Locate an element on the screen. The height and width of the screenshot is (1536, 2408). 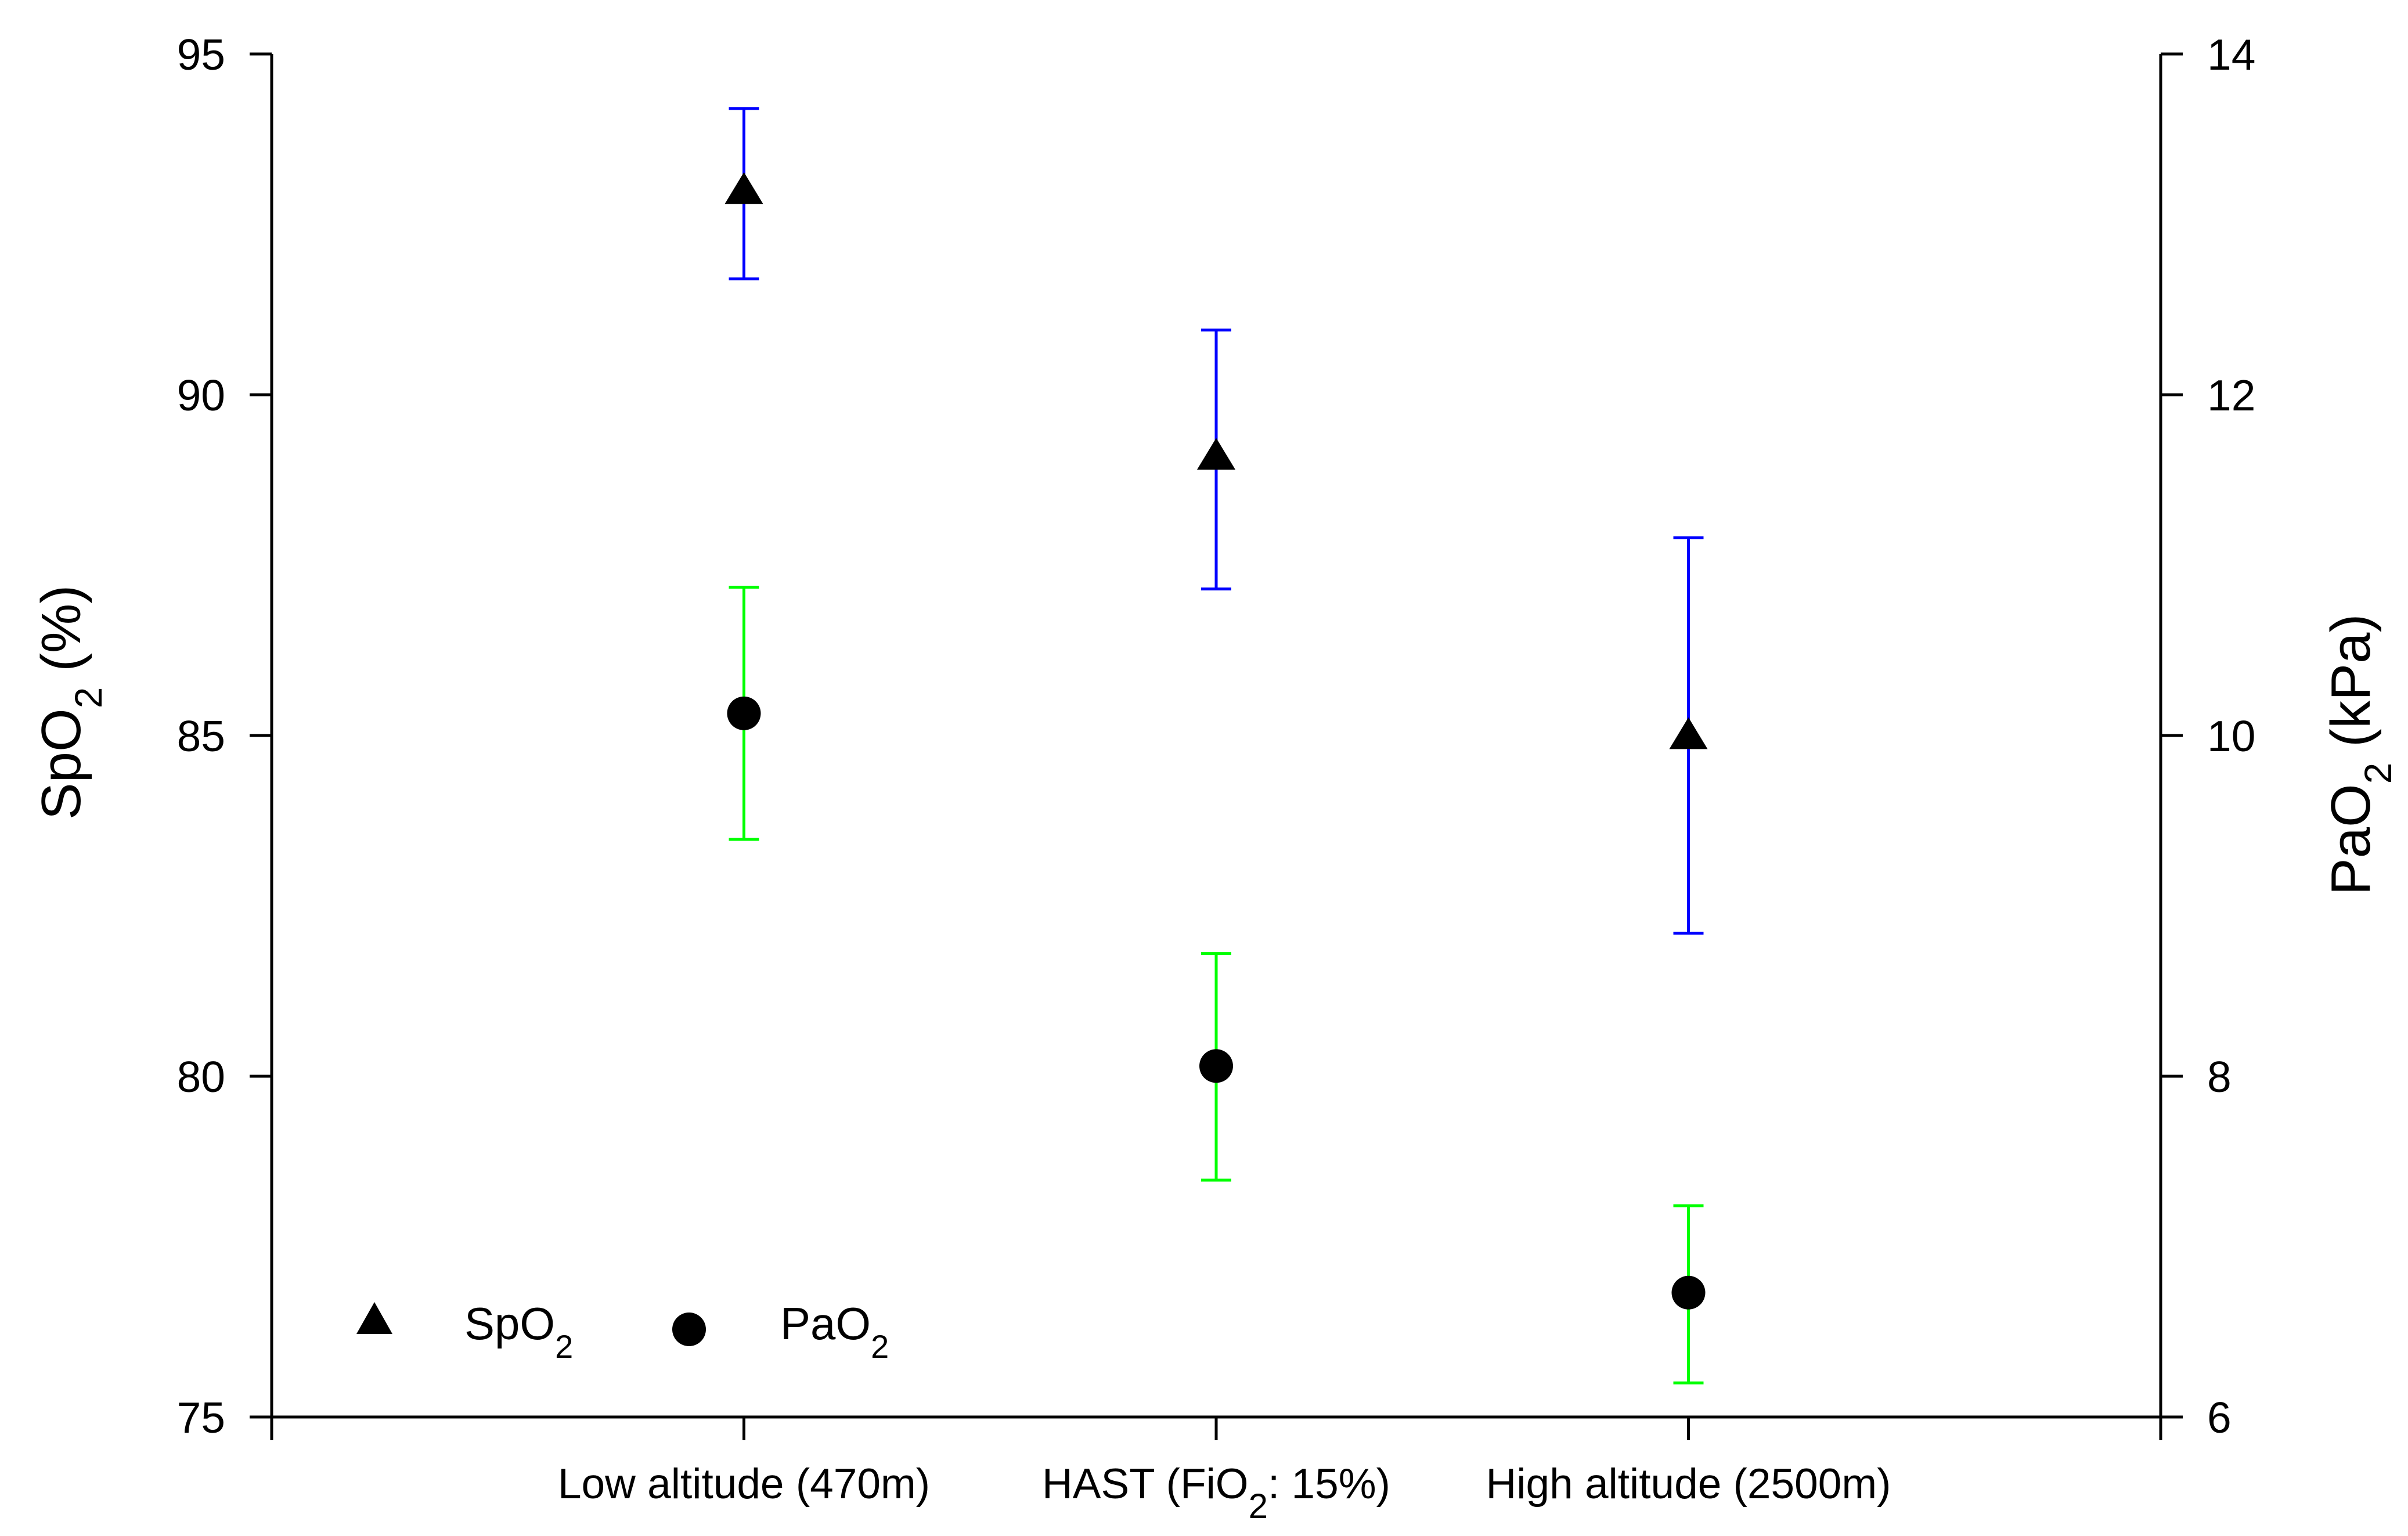
y-right-tick-label: 8 is located at coordinates (2219, 1076).